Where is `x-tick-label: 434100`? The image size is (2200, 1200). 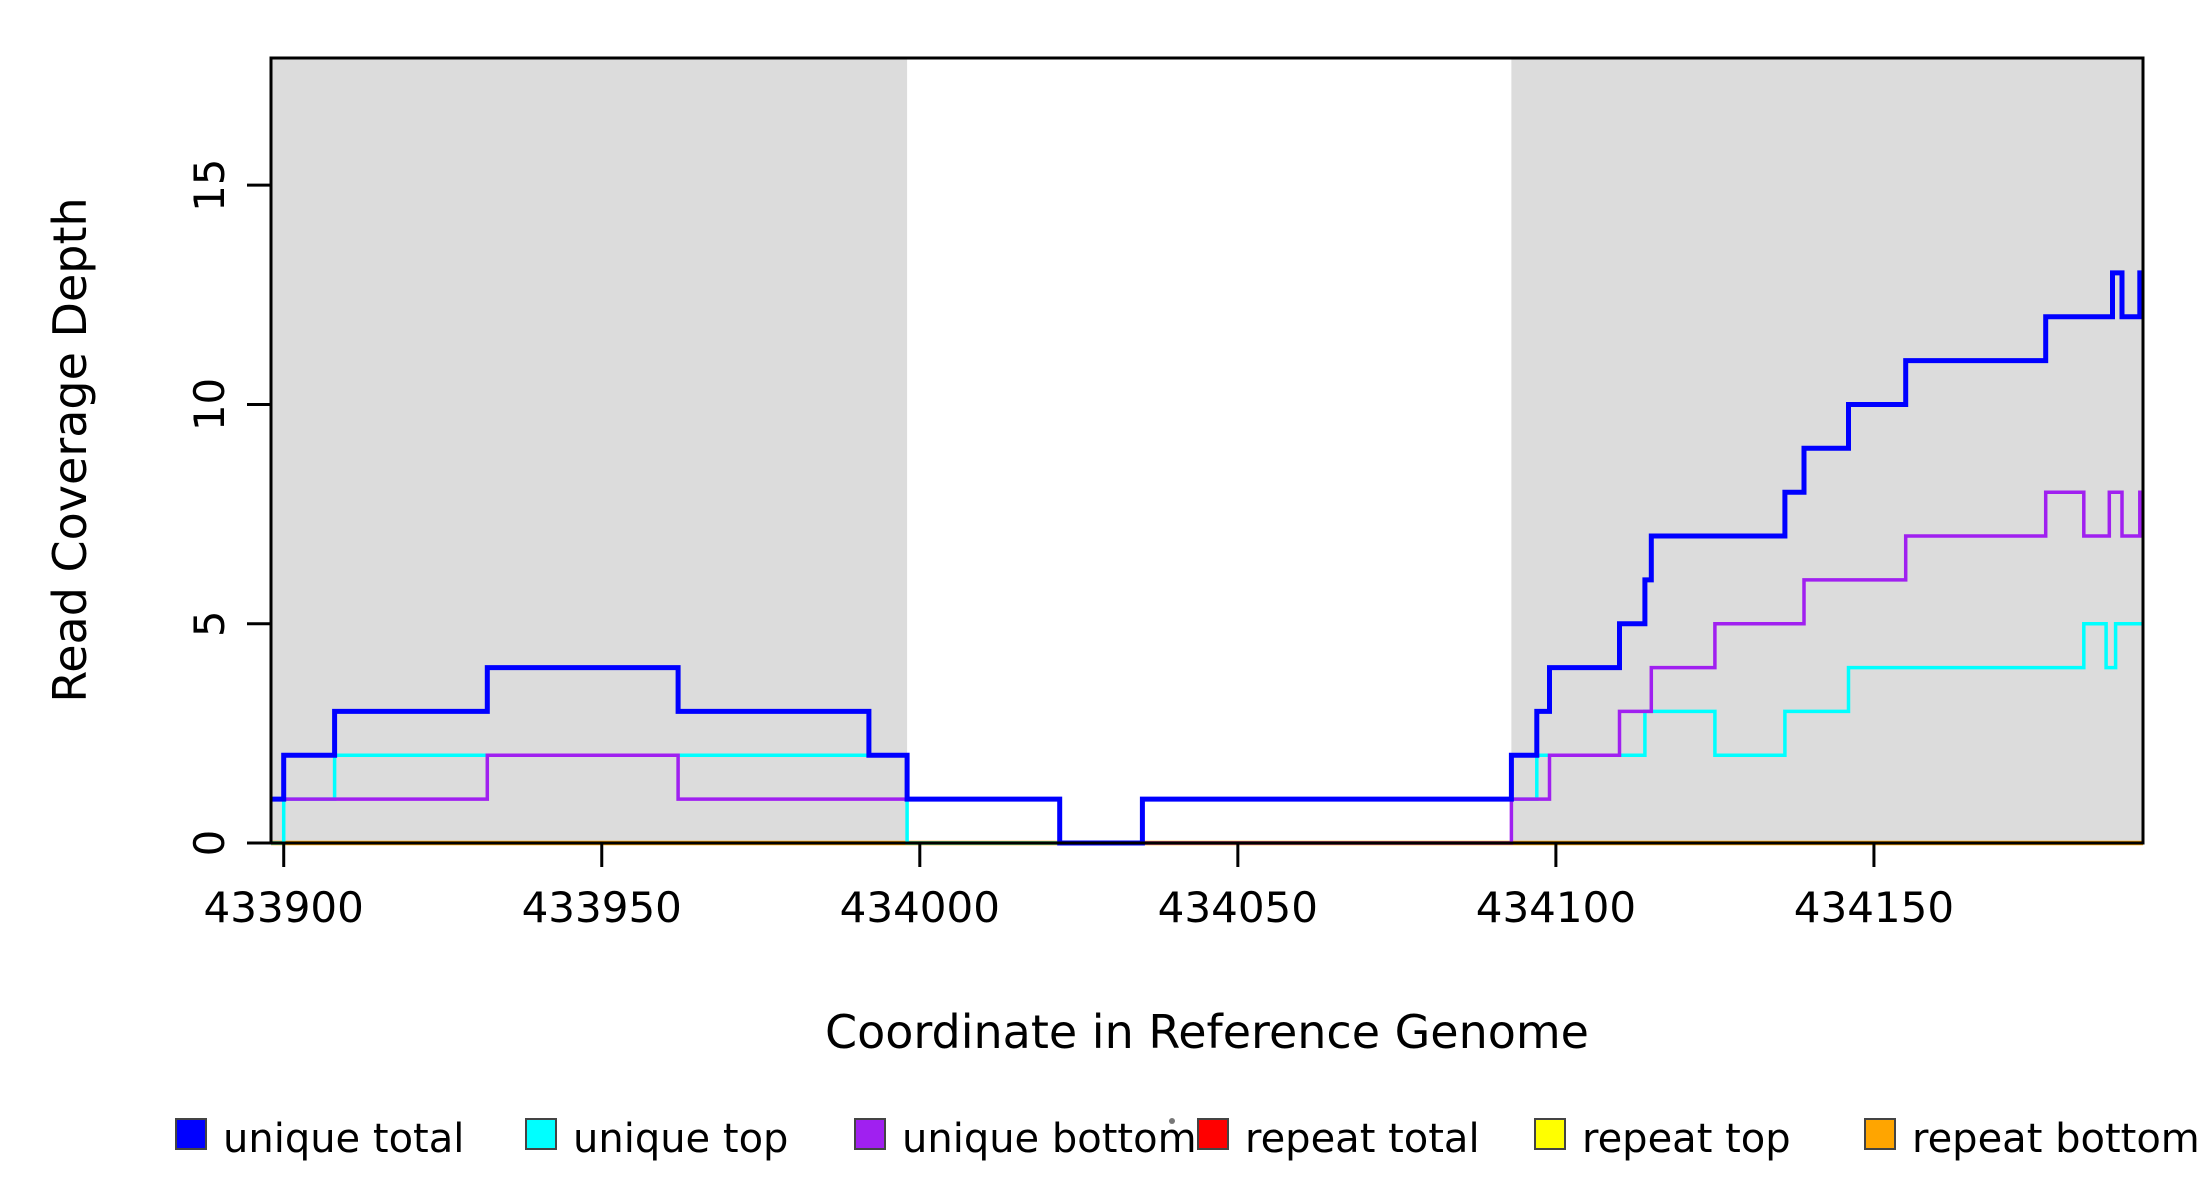
x-tick-label: 434100 is located at coordinates (1556, 907).